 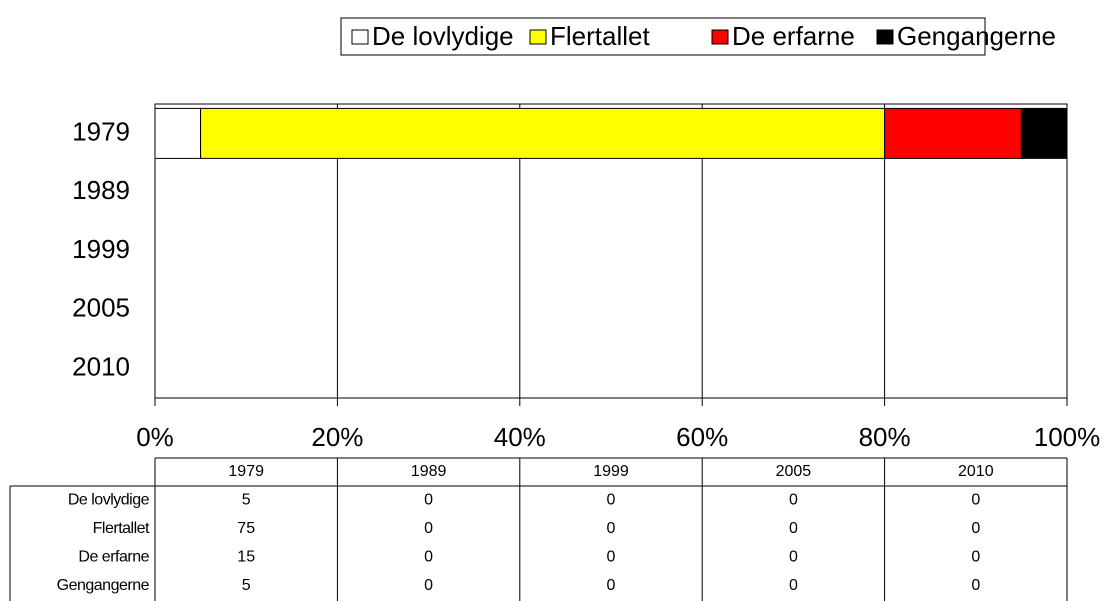 I want to click on y-tick-label: 1989, so click(x=101, y=190).